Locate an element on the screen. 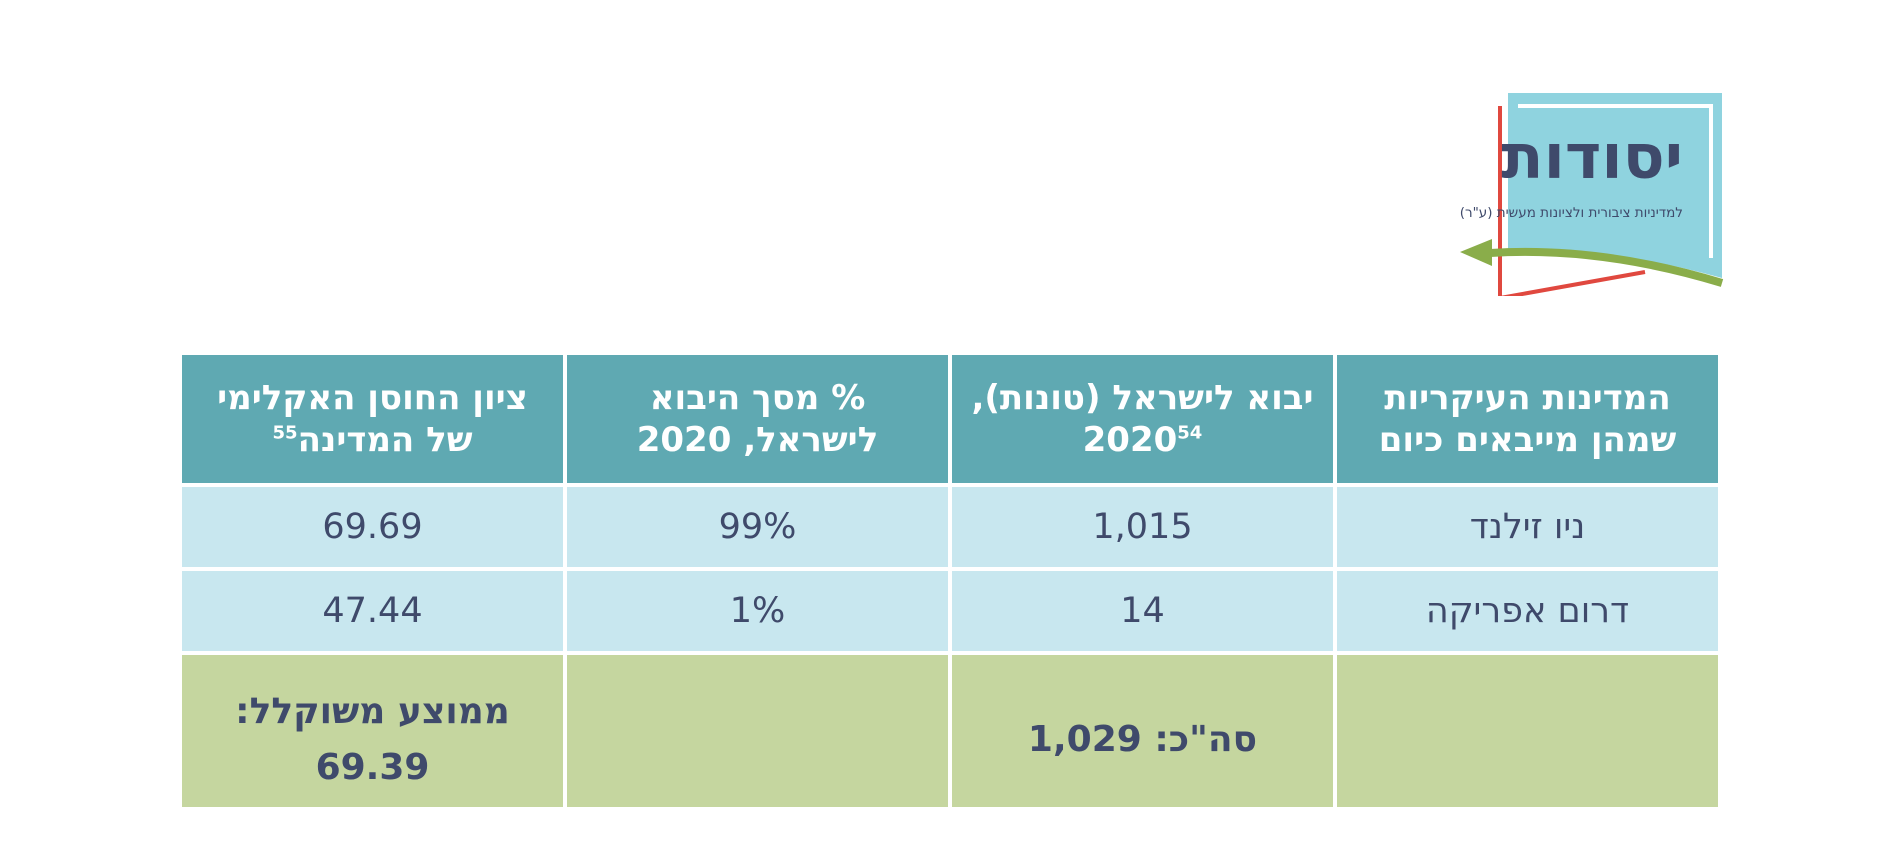 Image resolution: width=1890 pixels, height=860 pixels. table-row: דרום אפריקה 14 1% 47.44 is located at coordinates (950, 611).